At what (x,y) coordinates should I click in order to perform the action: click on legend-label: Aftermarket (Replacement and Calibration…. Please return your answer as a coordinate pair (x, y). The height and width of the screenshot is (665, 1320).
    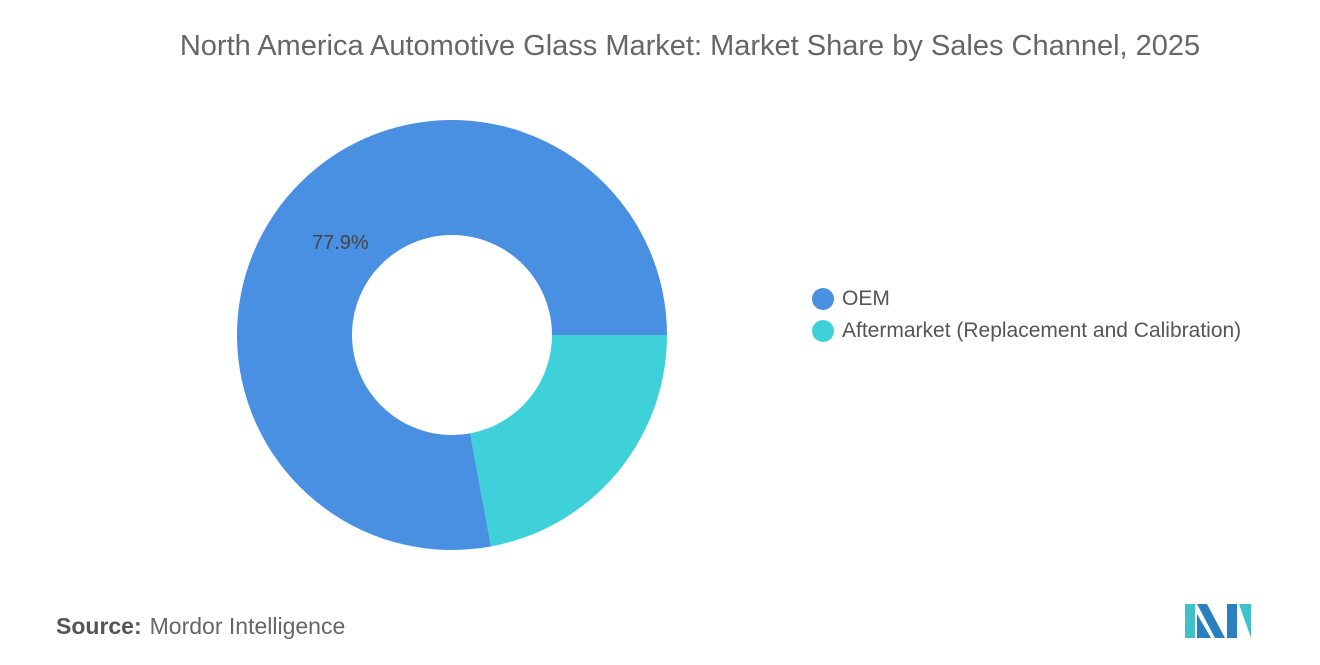
    Looking at the image, I should click on (1042, 330).